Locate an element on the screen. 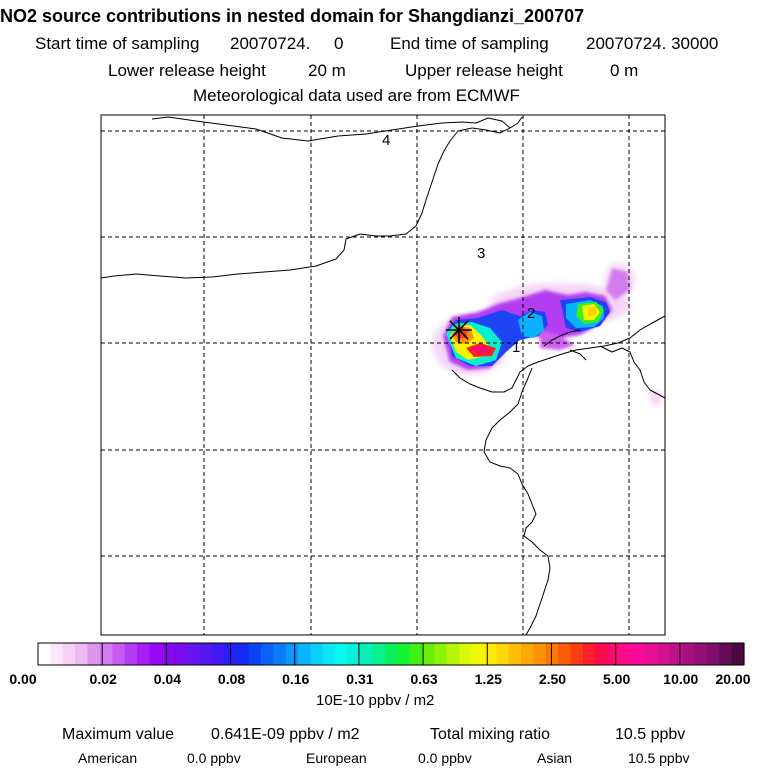  colorbar-tick-label: 0.00 is located at coordinates (23, 679).